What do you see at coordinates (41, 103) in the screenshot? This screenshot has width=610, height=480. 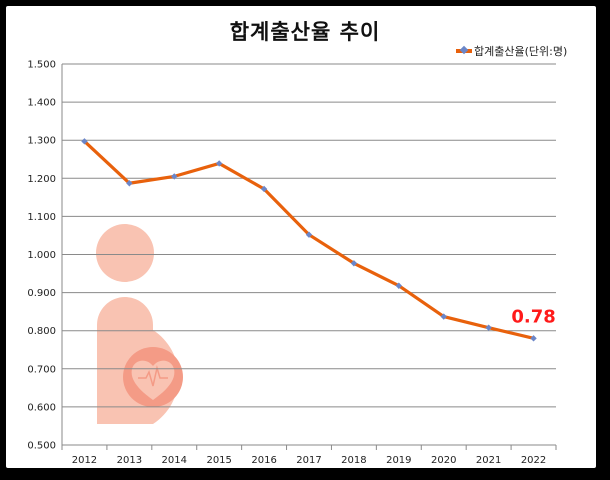 I see `y-tick-label: 1.400` at bounding box center [41, 103].